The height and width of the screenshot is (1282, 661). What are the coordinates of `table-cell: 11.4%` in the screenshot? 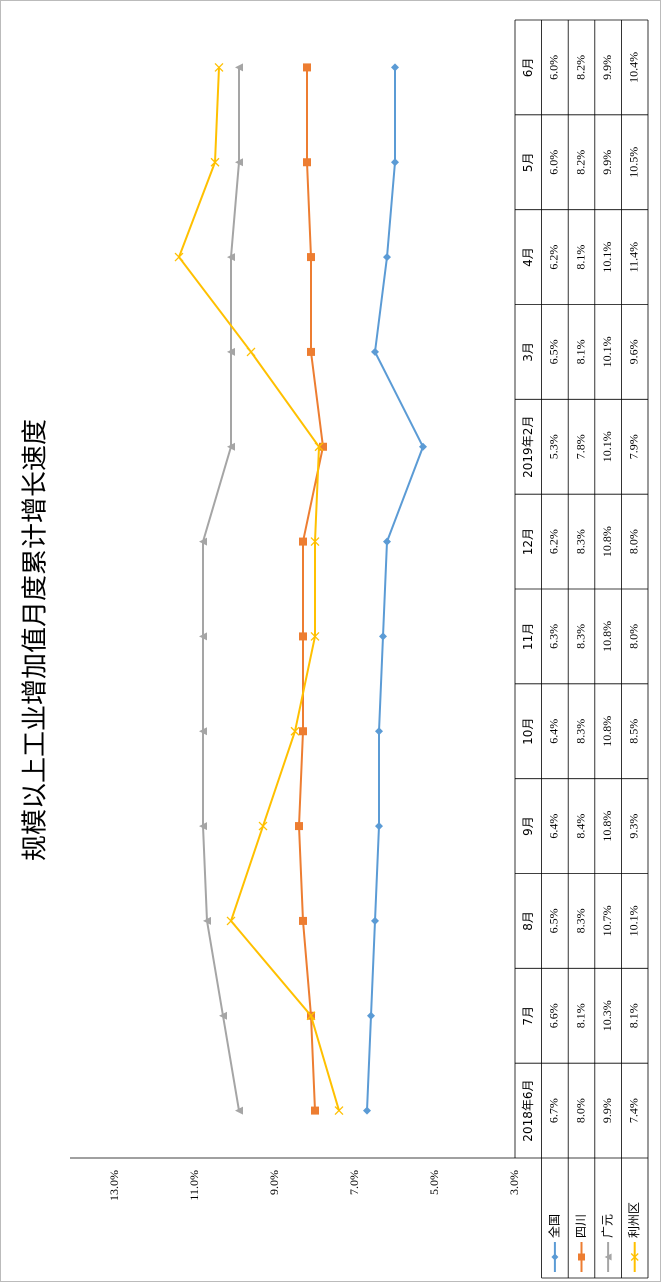 It's located at (633, 257).